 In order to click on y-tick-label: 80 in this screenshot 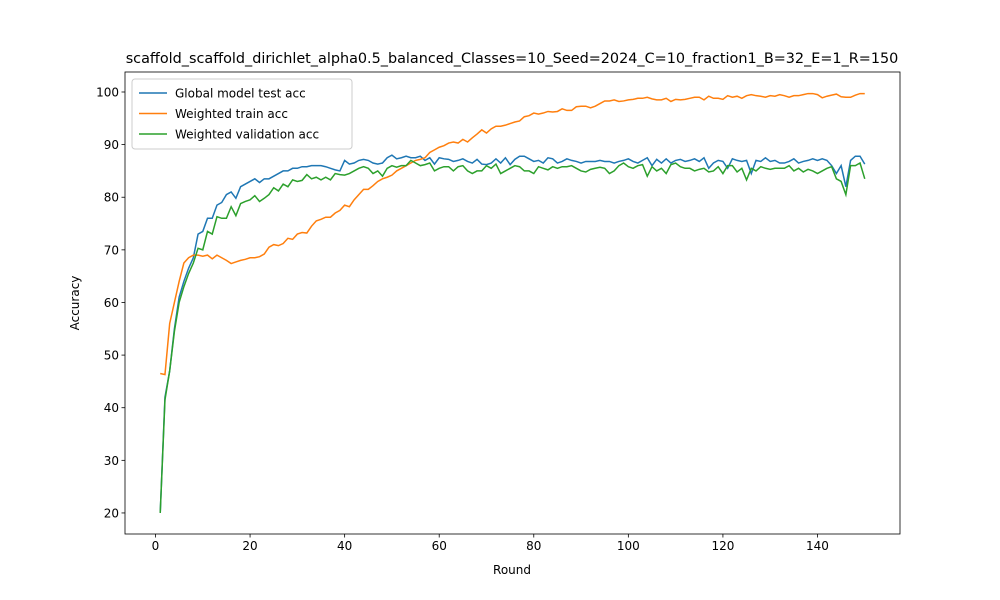, I will do `click(111, 198)`.